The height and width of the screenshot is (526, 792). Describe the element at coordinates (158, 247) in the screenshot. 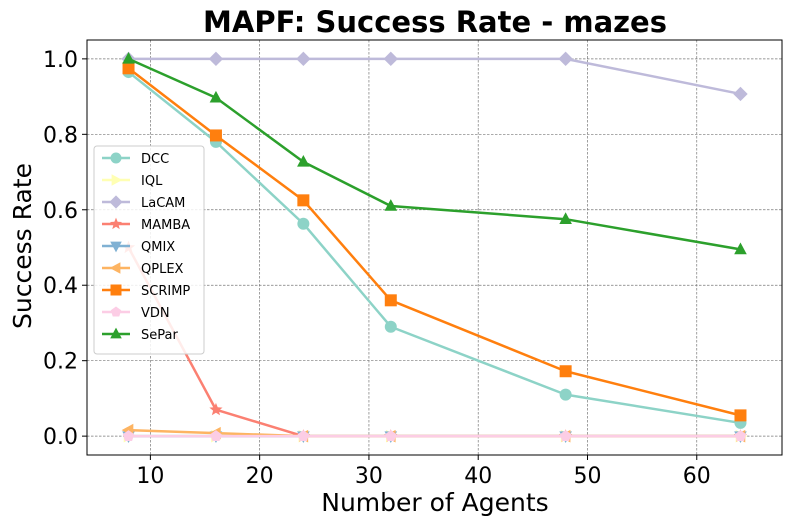

I see `legend-label-qmix: QMIX` at that location.